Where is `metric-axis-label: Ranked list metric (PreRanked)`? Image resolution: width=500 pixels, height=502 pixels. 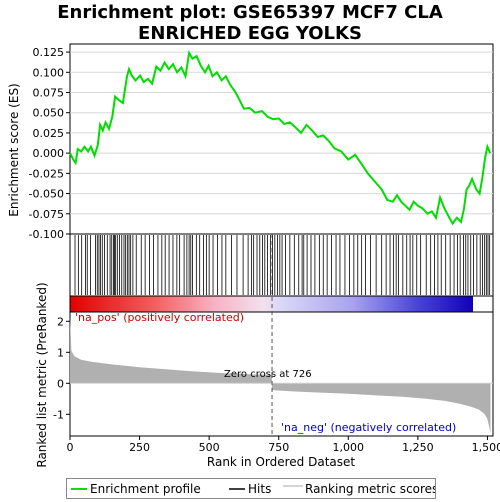
metric-axis-label: Ranked list metric (PreRanked) is located at coordinates (42, 374).